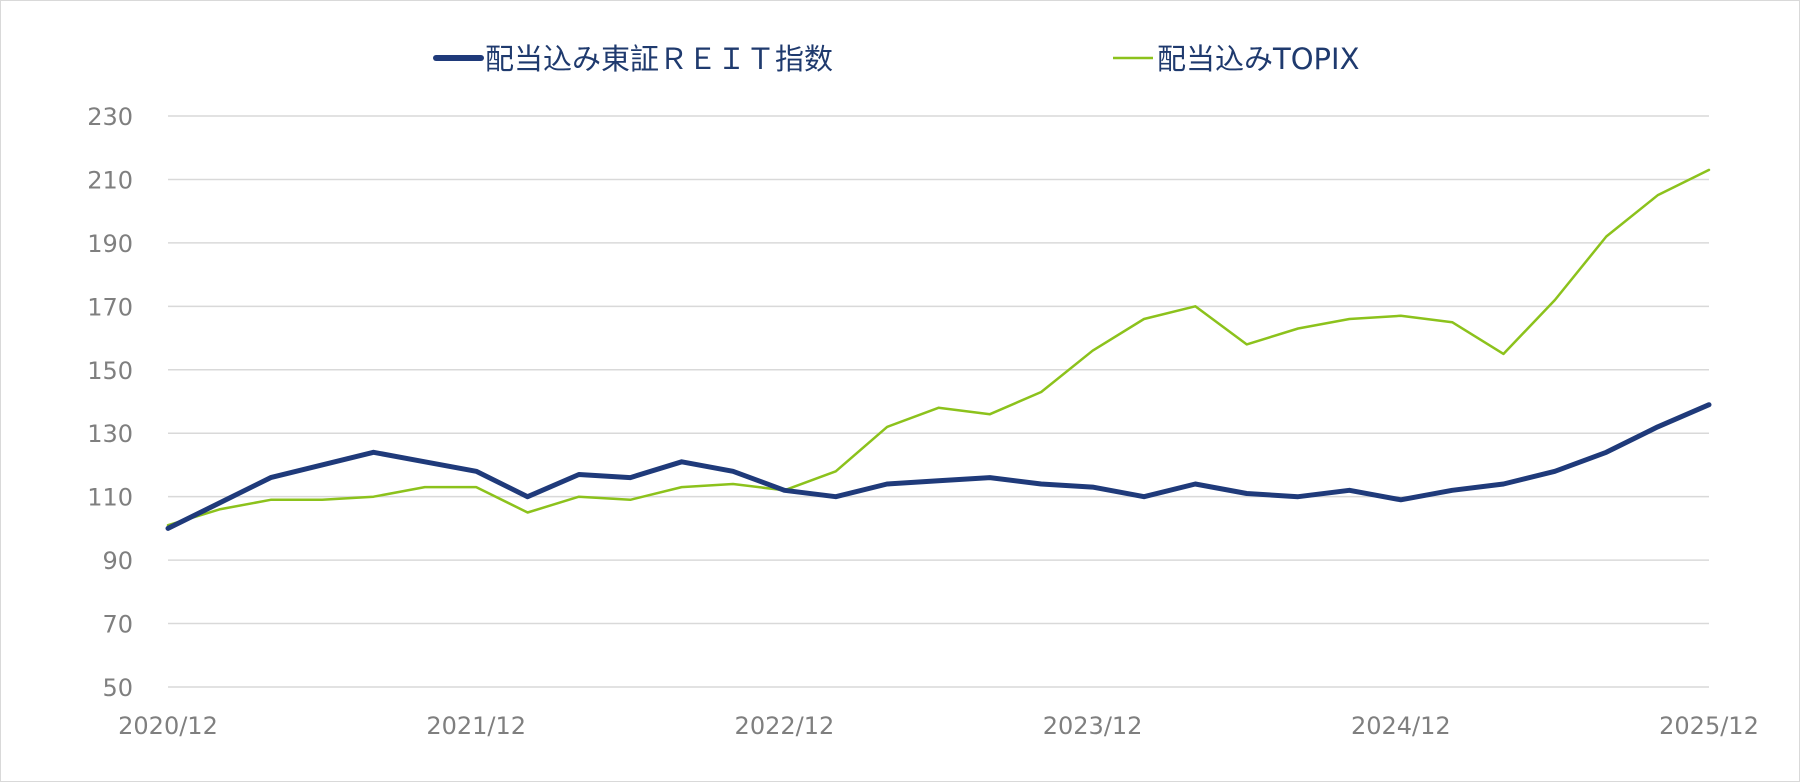  Describe the element at coordinates (110, 117) in the screenshot. I see `y-tick-label: 230` at that location.